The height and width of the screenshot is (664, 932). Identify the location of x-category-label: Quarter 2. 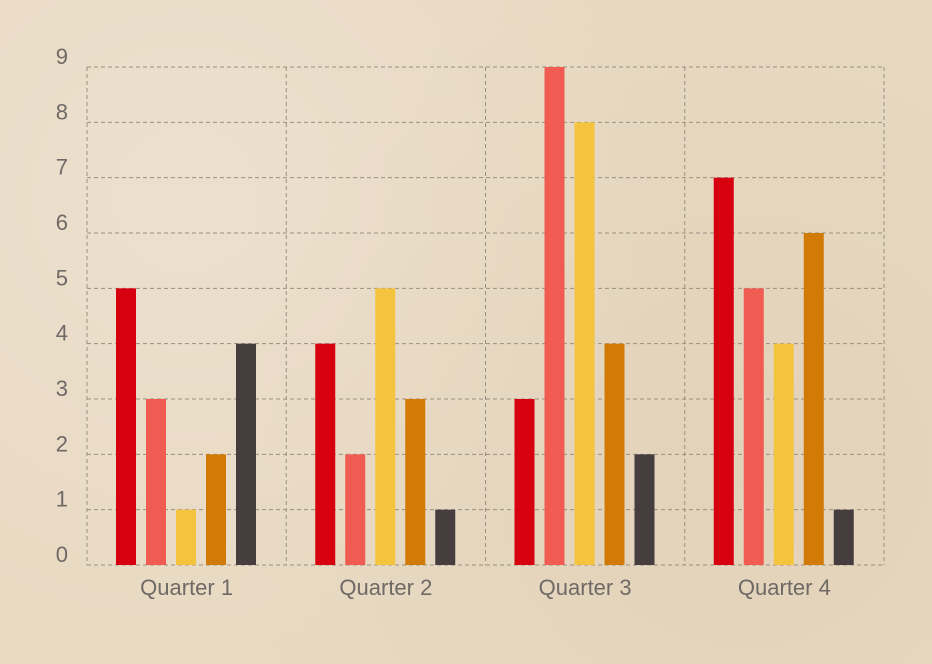
(385, 587).